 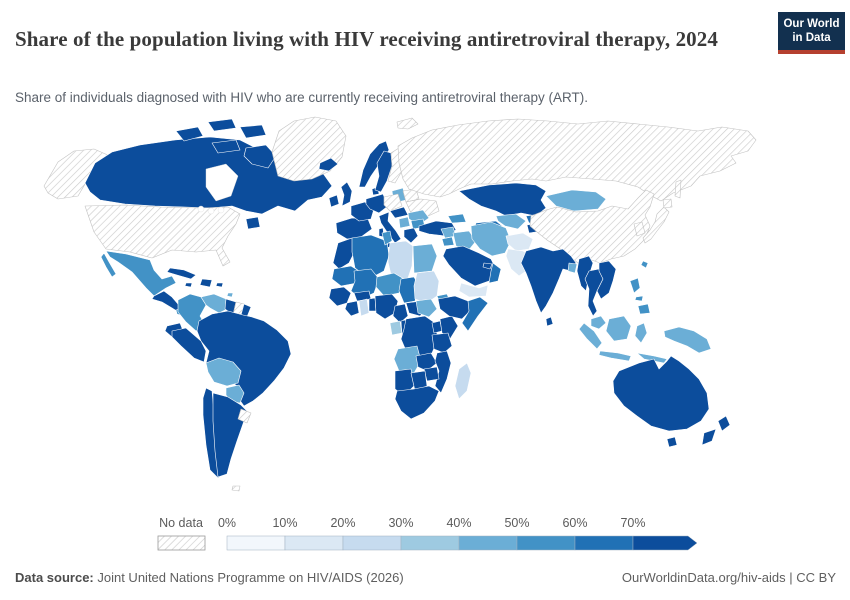 I want to click on country-uruguay, so click(x=244, y=416).